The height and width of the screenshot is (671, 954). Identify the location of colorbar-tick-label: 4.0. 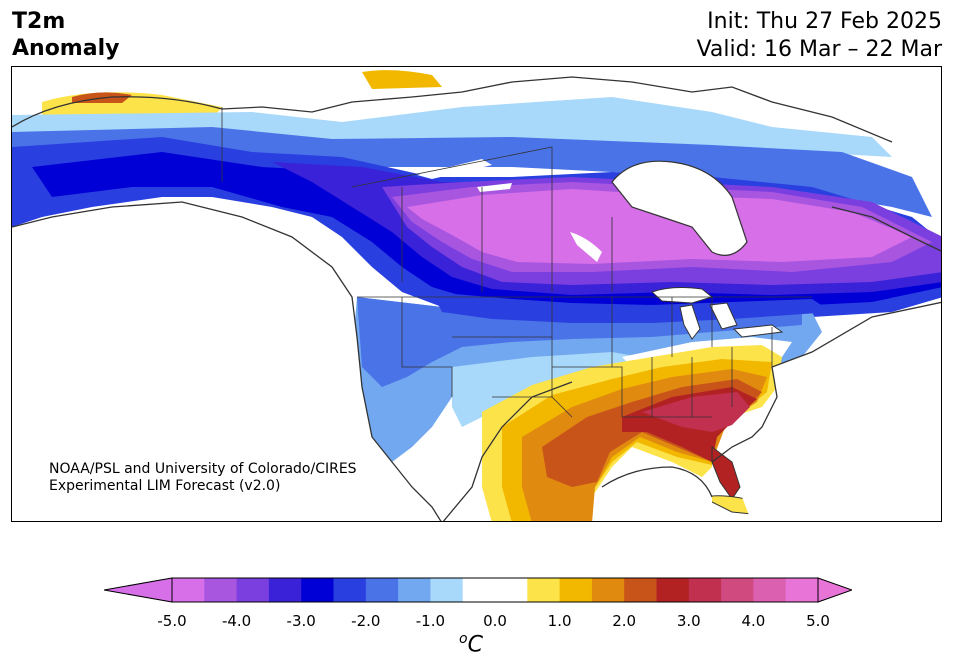
(753, 621).